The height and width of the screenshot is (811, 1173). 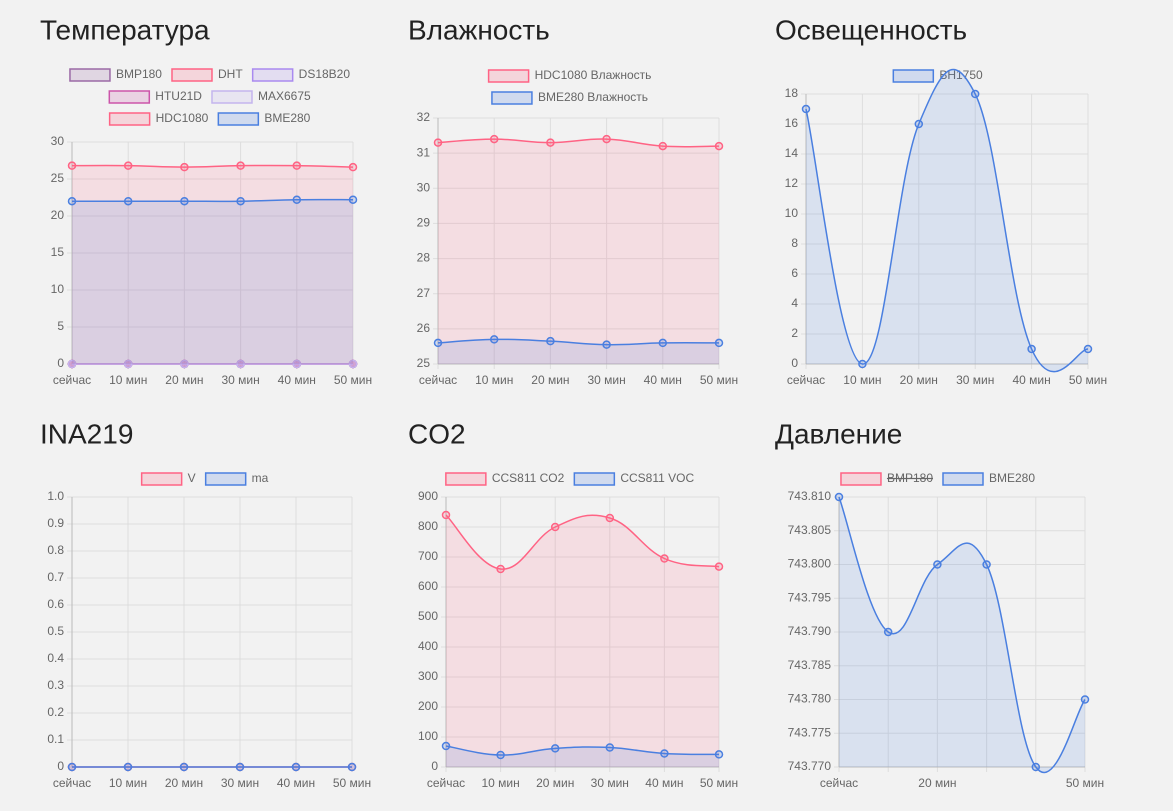 What do you see at coordinates (230, 74) in the screenshot?
I see `legend-label: DHT` at bounding box center [230, 74].